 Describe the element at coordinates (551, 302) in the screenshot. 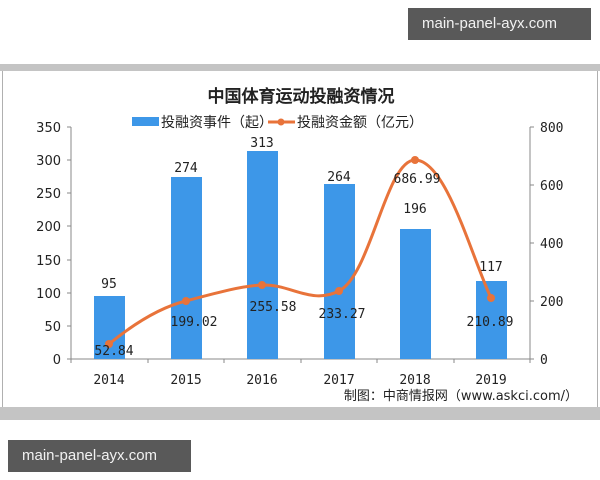

I see `right-tick-200: 200` at that location.